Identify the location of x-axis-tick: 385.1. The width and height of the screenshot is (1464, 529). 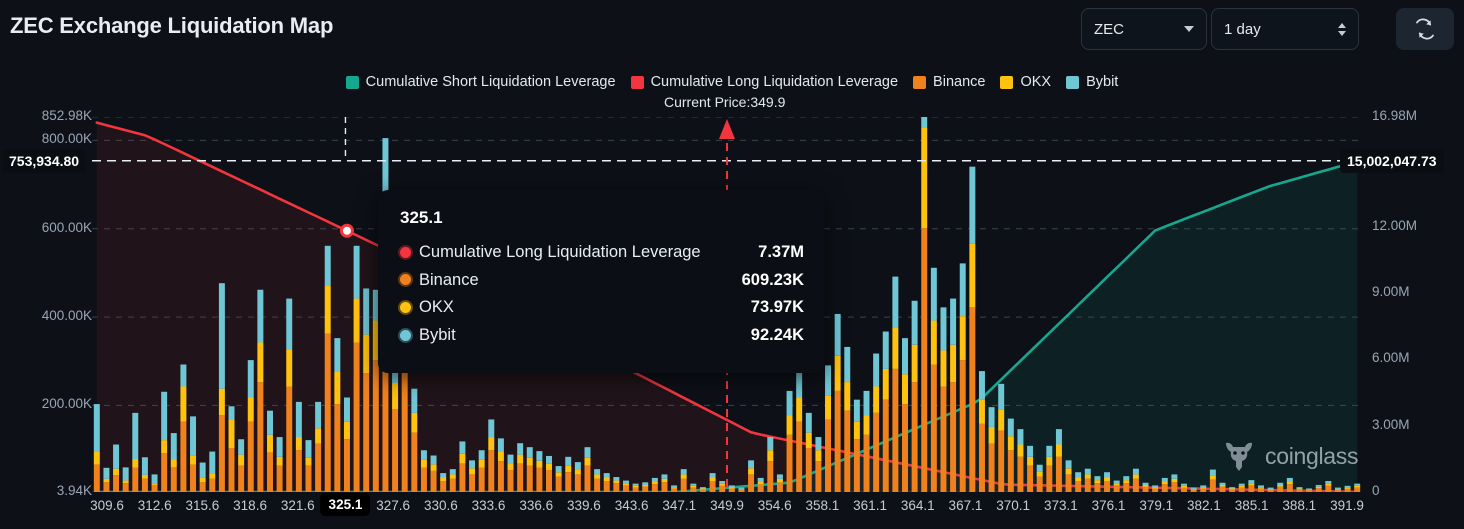
(1251, 505).